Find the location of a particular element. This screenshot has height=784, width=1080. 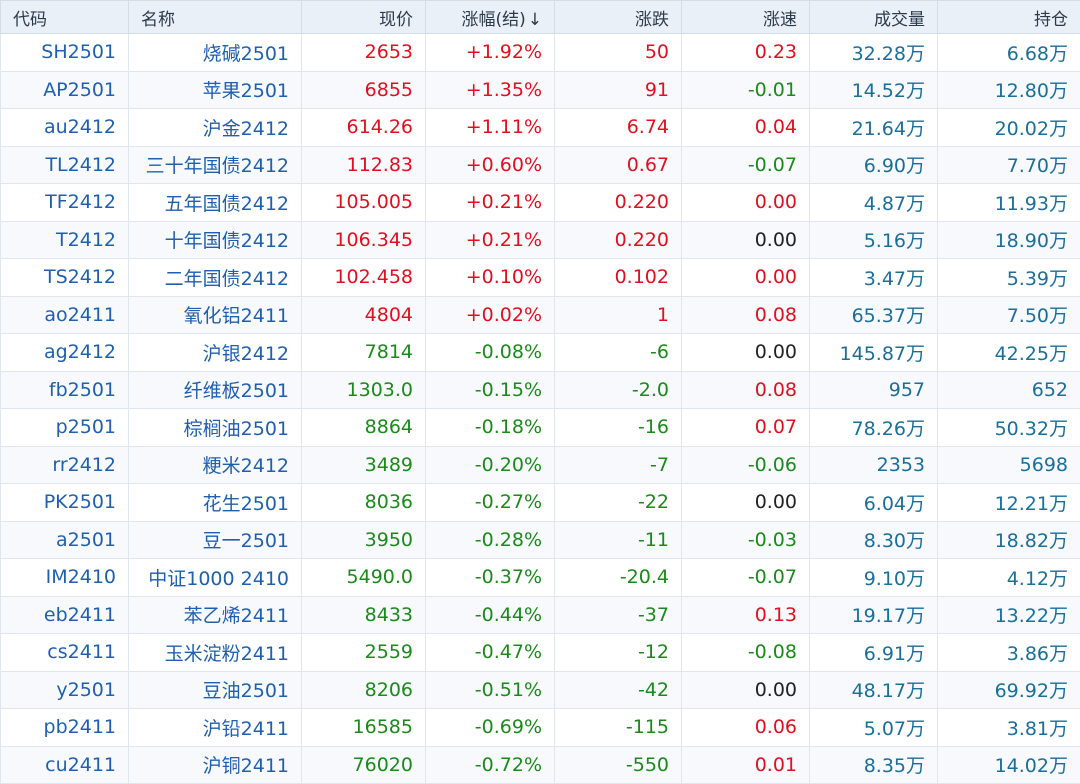

column-header-code-label: 代码 is located at coordinates (30, 19).